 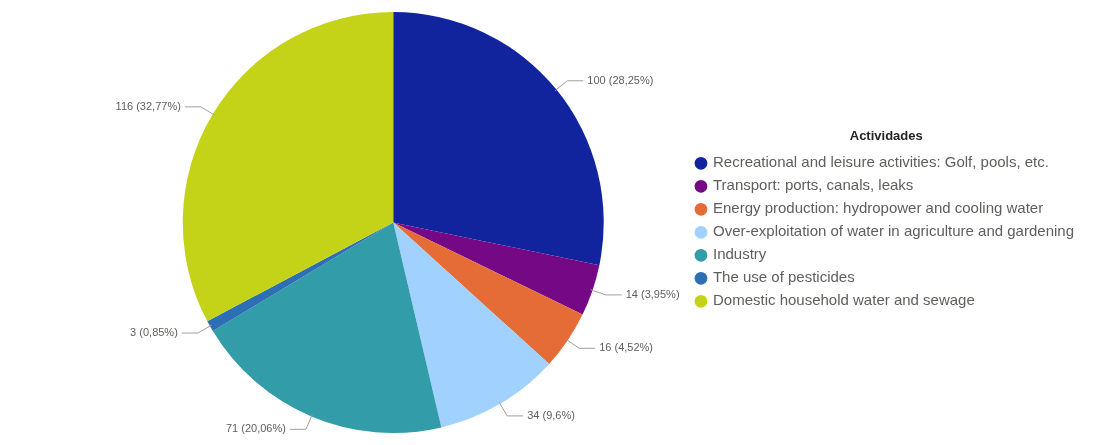 What do you see at coordinates (739, 254) in the screenshot?
I see `legend-label: Industry` at bounding box center [739, 254].